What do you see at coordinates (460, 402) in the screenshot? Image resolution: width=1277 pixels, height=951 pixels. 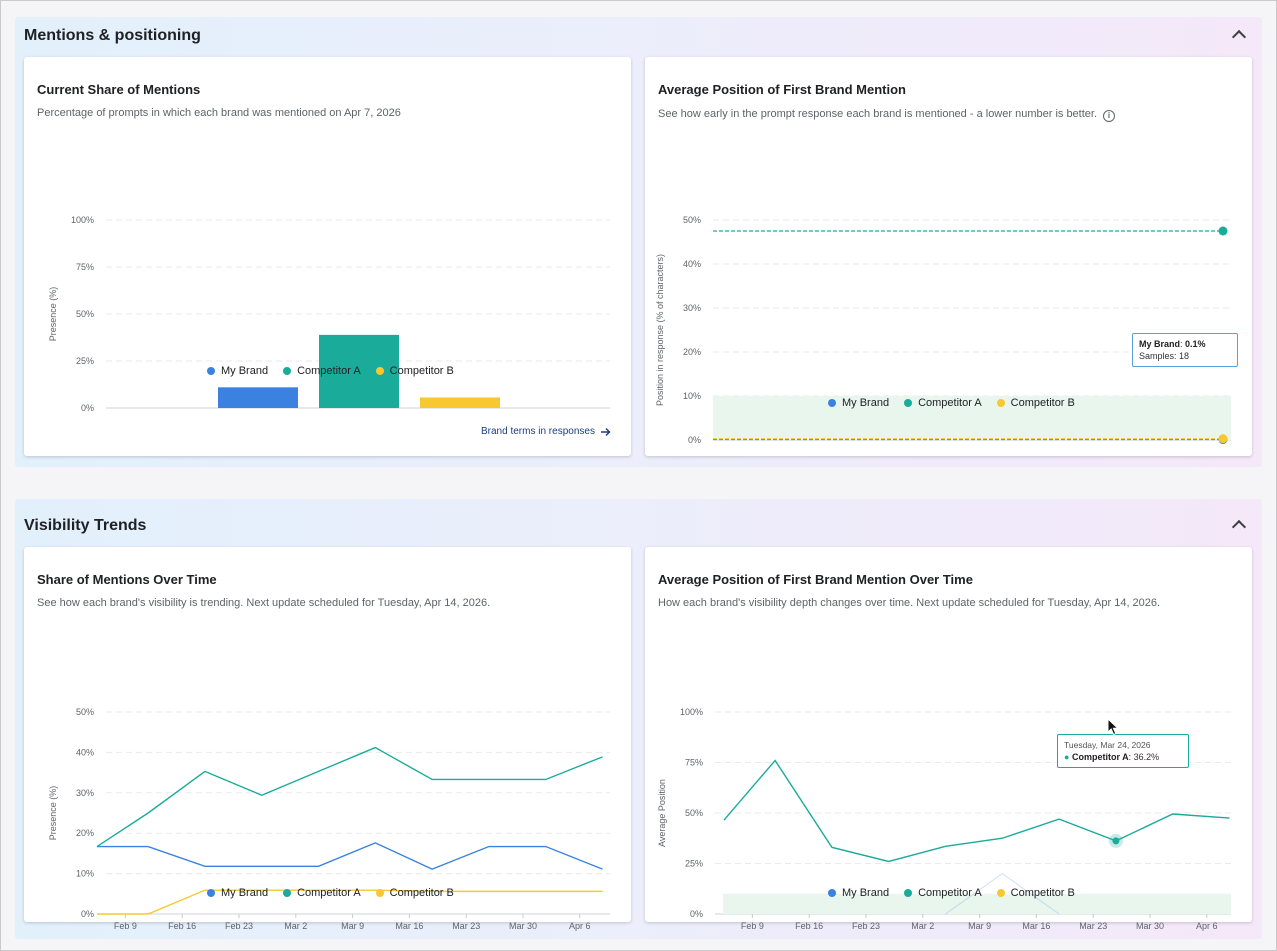 I see `bar-competitor-b` at bounding box center [460, 402].